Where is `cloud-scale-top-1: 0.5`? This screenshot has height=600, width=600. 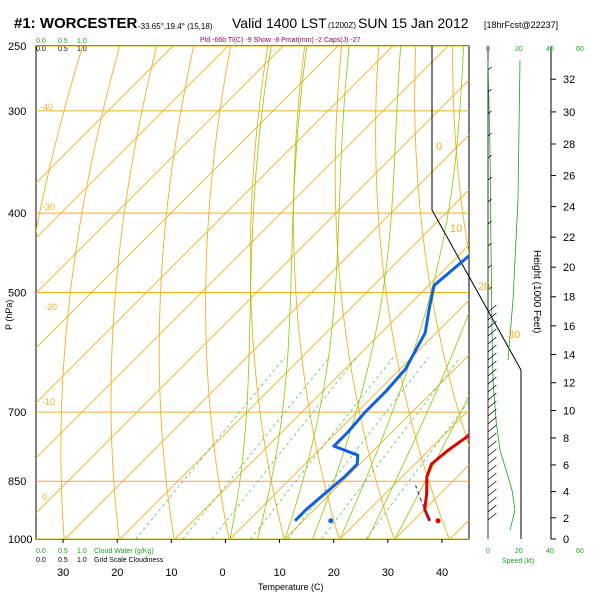
cloud-scale-top-1: 0.5 is located at coordinates (63, 41).